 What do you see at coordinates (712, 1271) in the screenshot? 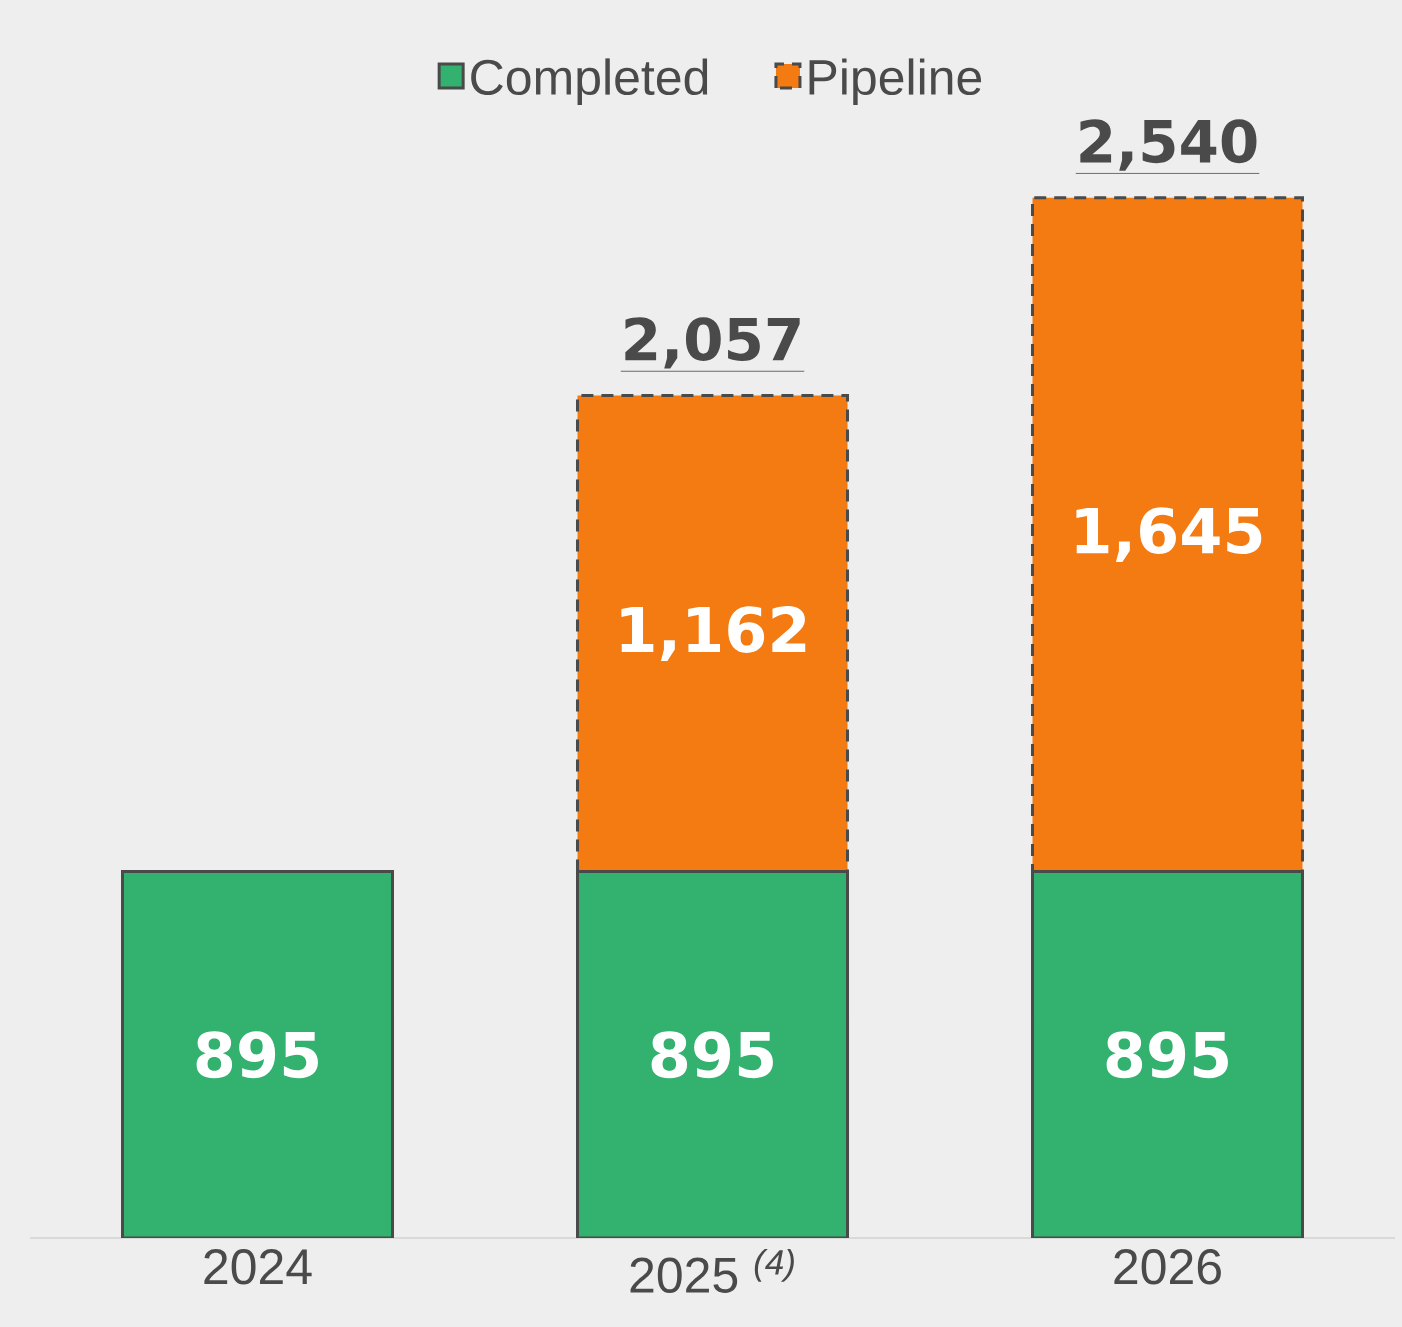
I see `category-label: 2025 $^{(4)}$` at bounding box center [712, 1271].